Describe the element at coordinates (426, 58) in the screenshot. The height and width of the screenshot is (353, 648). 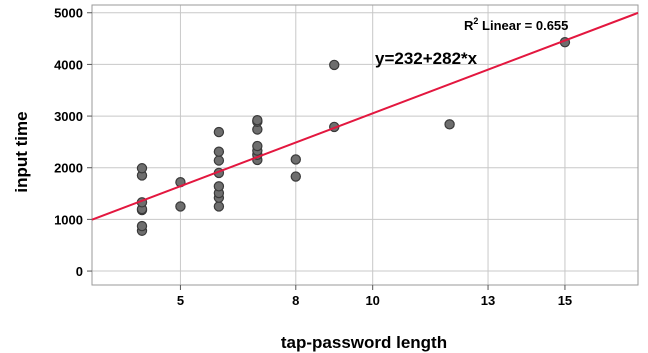
I see `regression-equation: y=232+282*x` at that location.